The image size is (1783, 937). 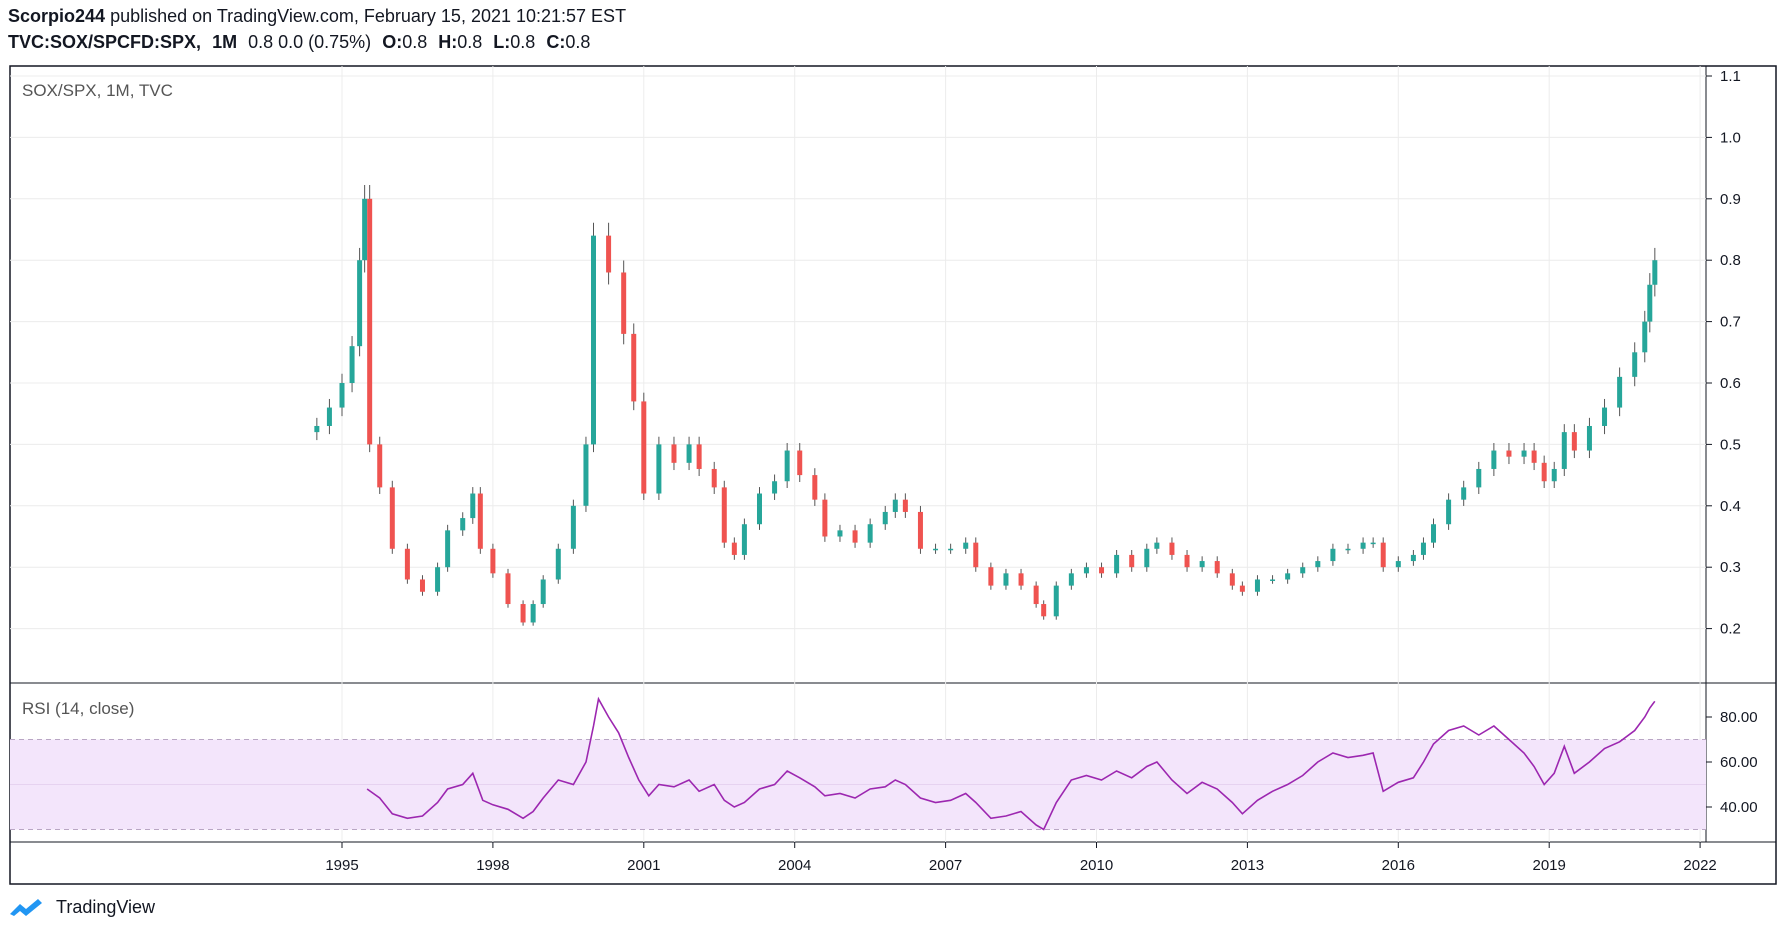 What do you see at coordinates (578, 42) in the screenshot?
I see `close-value: 0.8` at bounding box center [578, 42].